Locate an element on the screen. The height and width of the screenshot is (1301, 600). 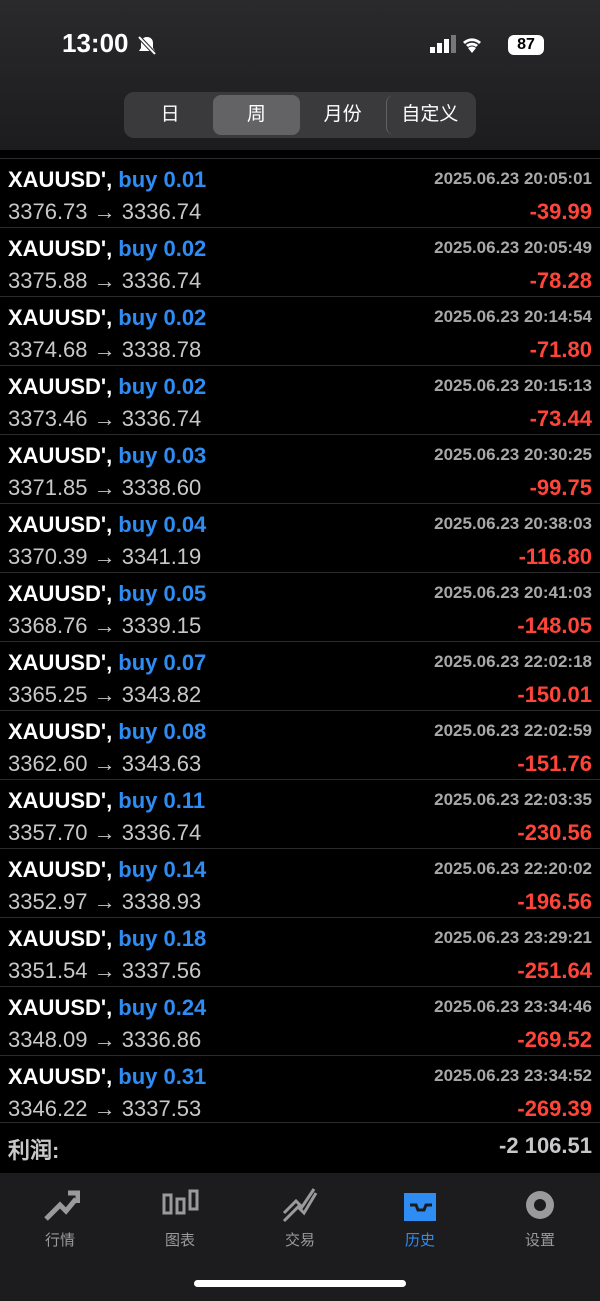
period-tab: 周 is located at coordinates (256, 115).